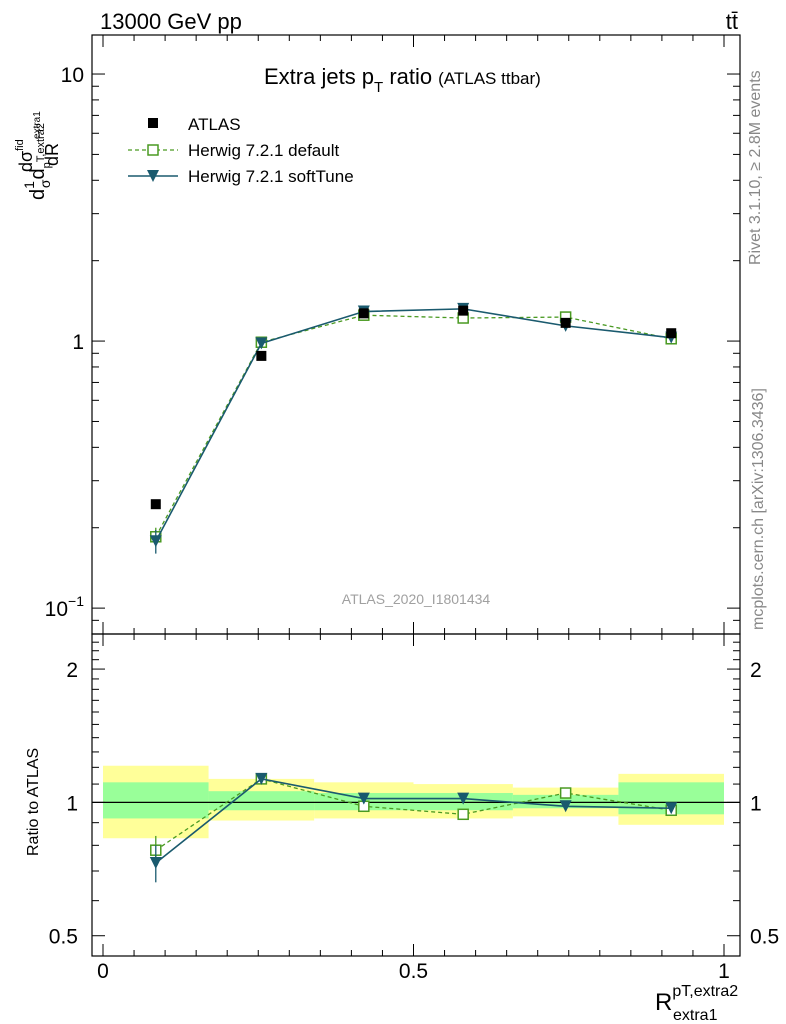  What do you see at coordinates (25, 155) in the screenshot?
I see `svg-text: dσfid` at bounding box center [25, 155].